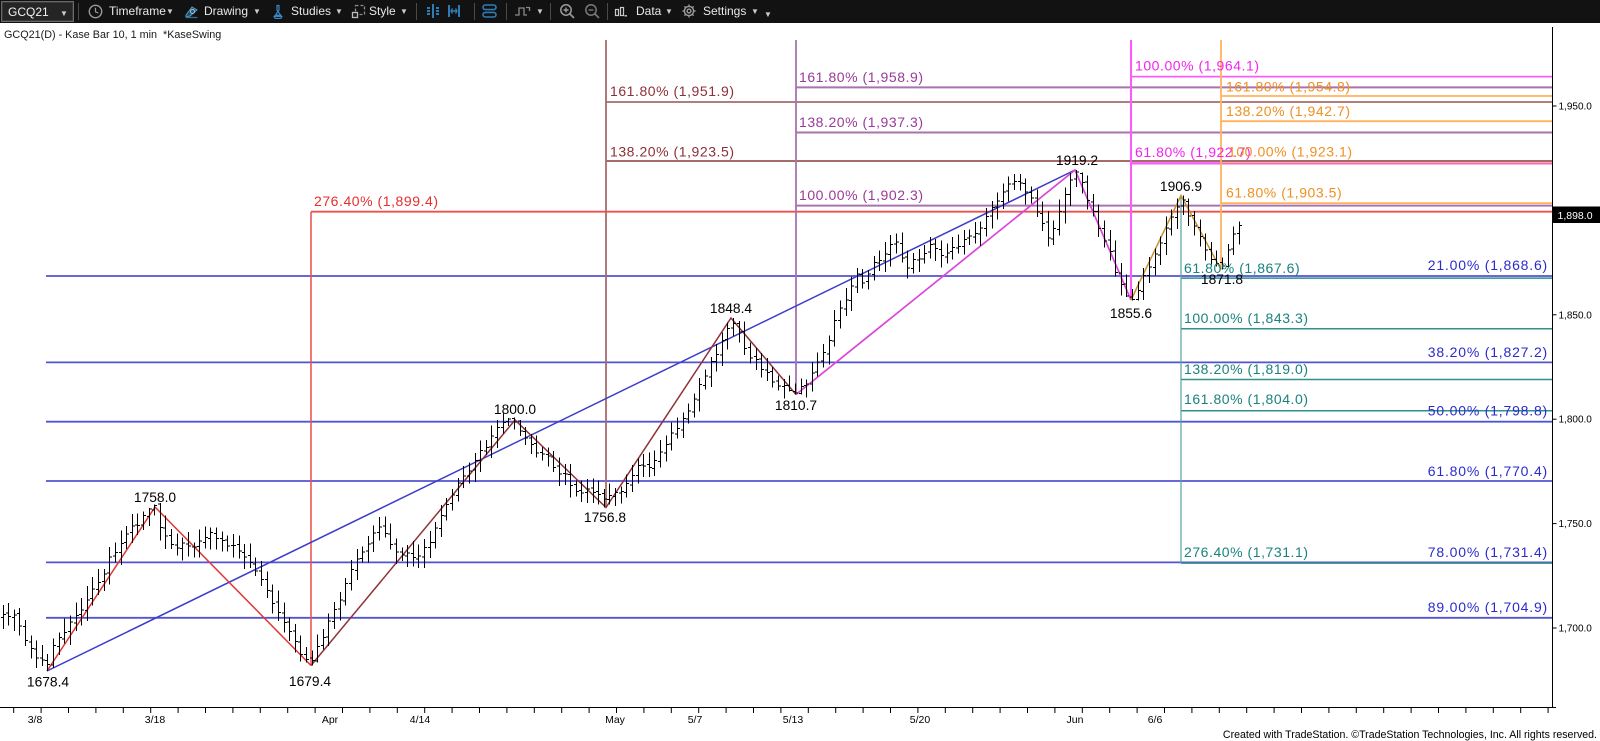  What do you see at coordinates (861, 122) in the screenshot?
I see `svg-text: 138.20% (1,937.3)` at bounding box center [861, 122].